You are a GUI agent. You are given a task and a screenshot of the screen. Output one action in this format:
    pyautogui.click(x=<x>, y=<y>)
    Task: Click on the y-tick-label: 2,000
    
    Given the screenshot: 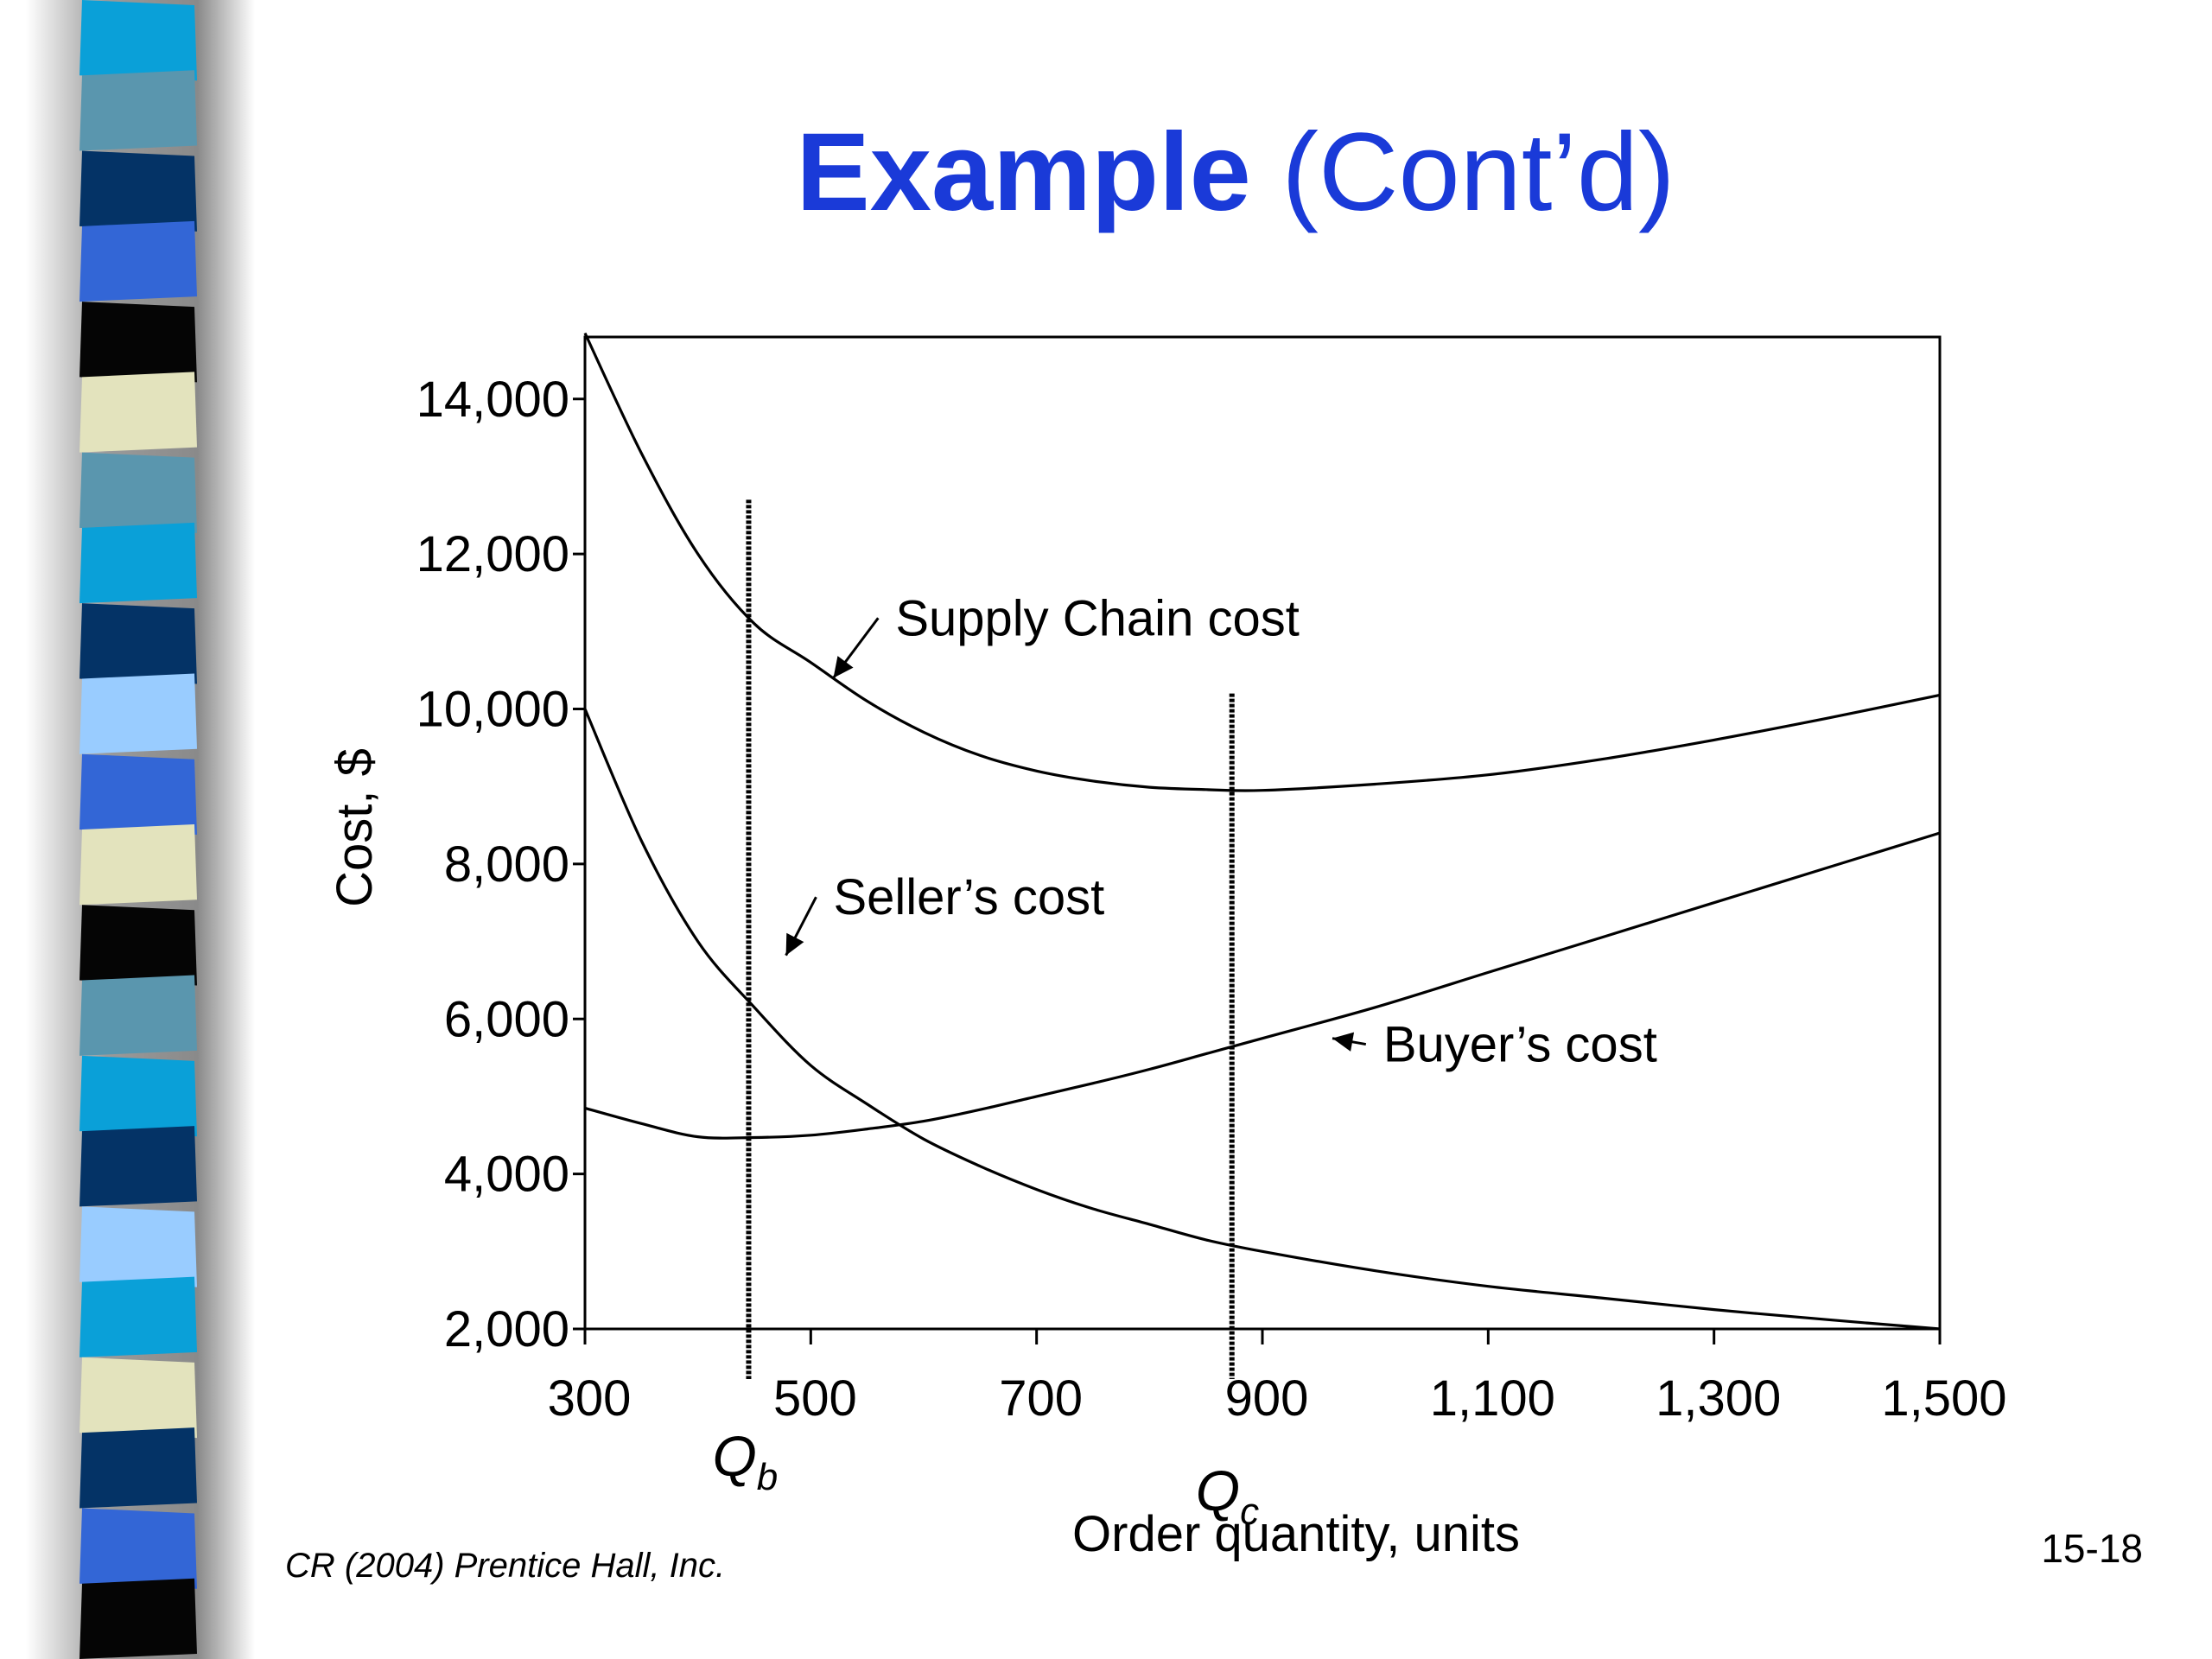 What is the action you would take?
    pyautogui.click(x=506, y=1329)
    